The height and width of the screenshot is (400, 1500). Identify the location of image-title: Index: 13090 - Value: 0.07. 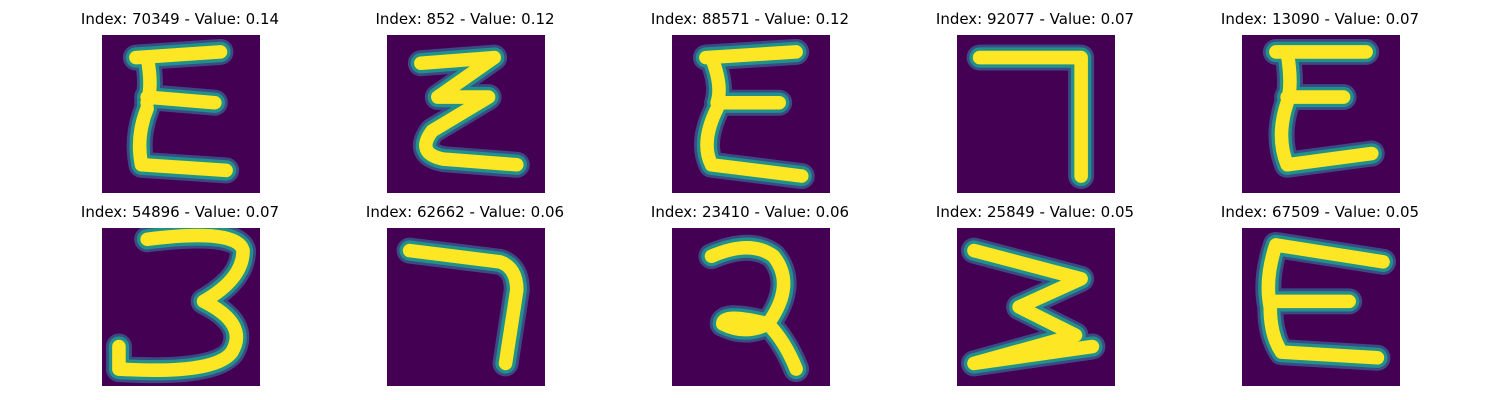
(1320, 19).